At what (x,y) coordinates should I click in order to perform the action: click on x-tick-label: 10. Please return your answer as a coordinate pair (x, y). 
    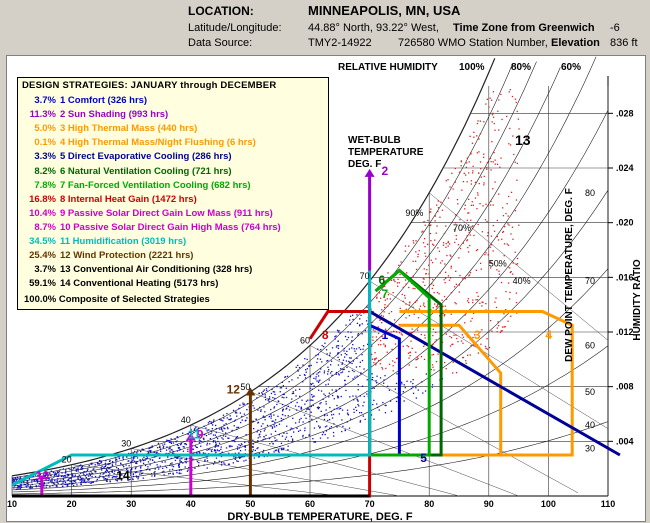
    Looking at the image, I should click on (12, 504).